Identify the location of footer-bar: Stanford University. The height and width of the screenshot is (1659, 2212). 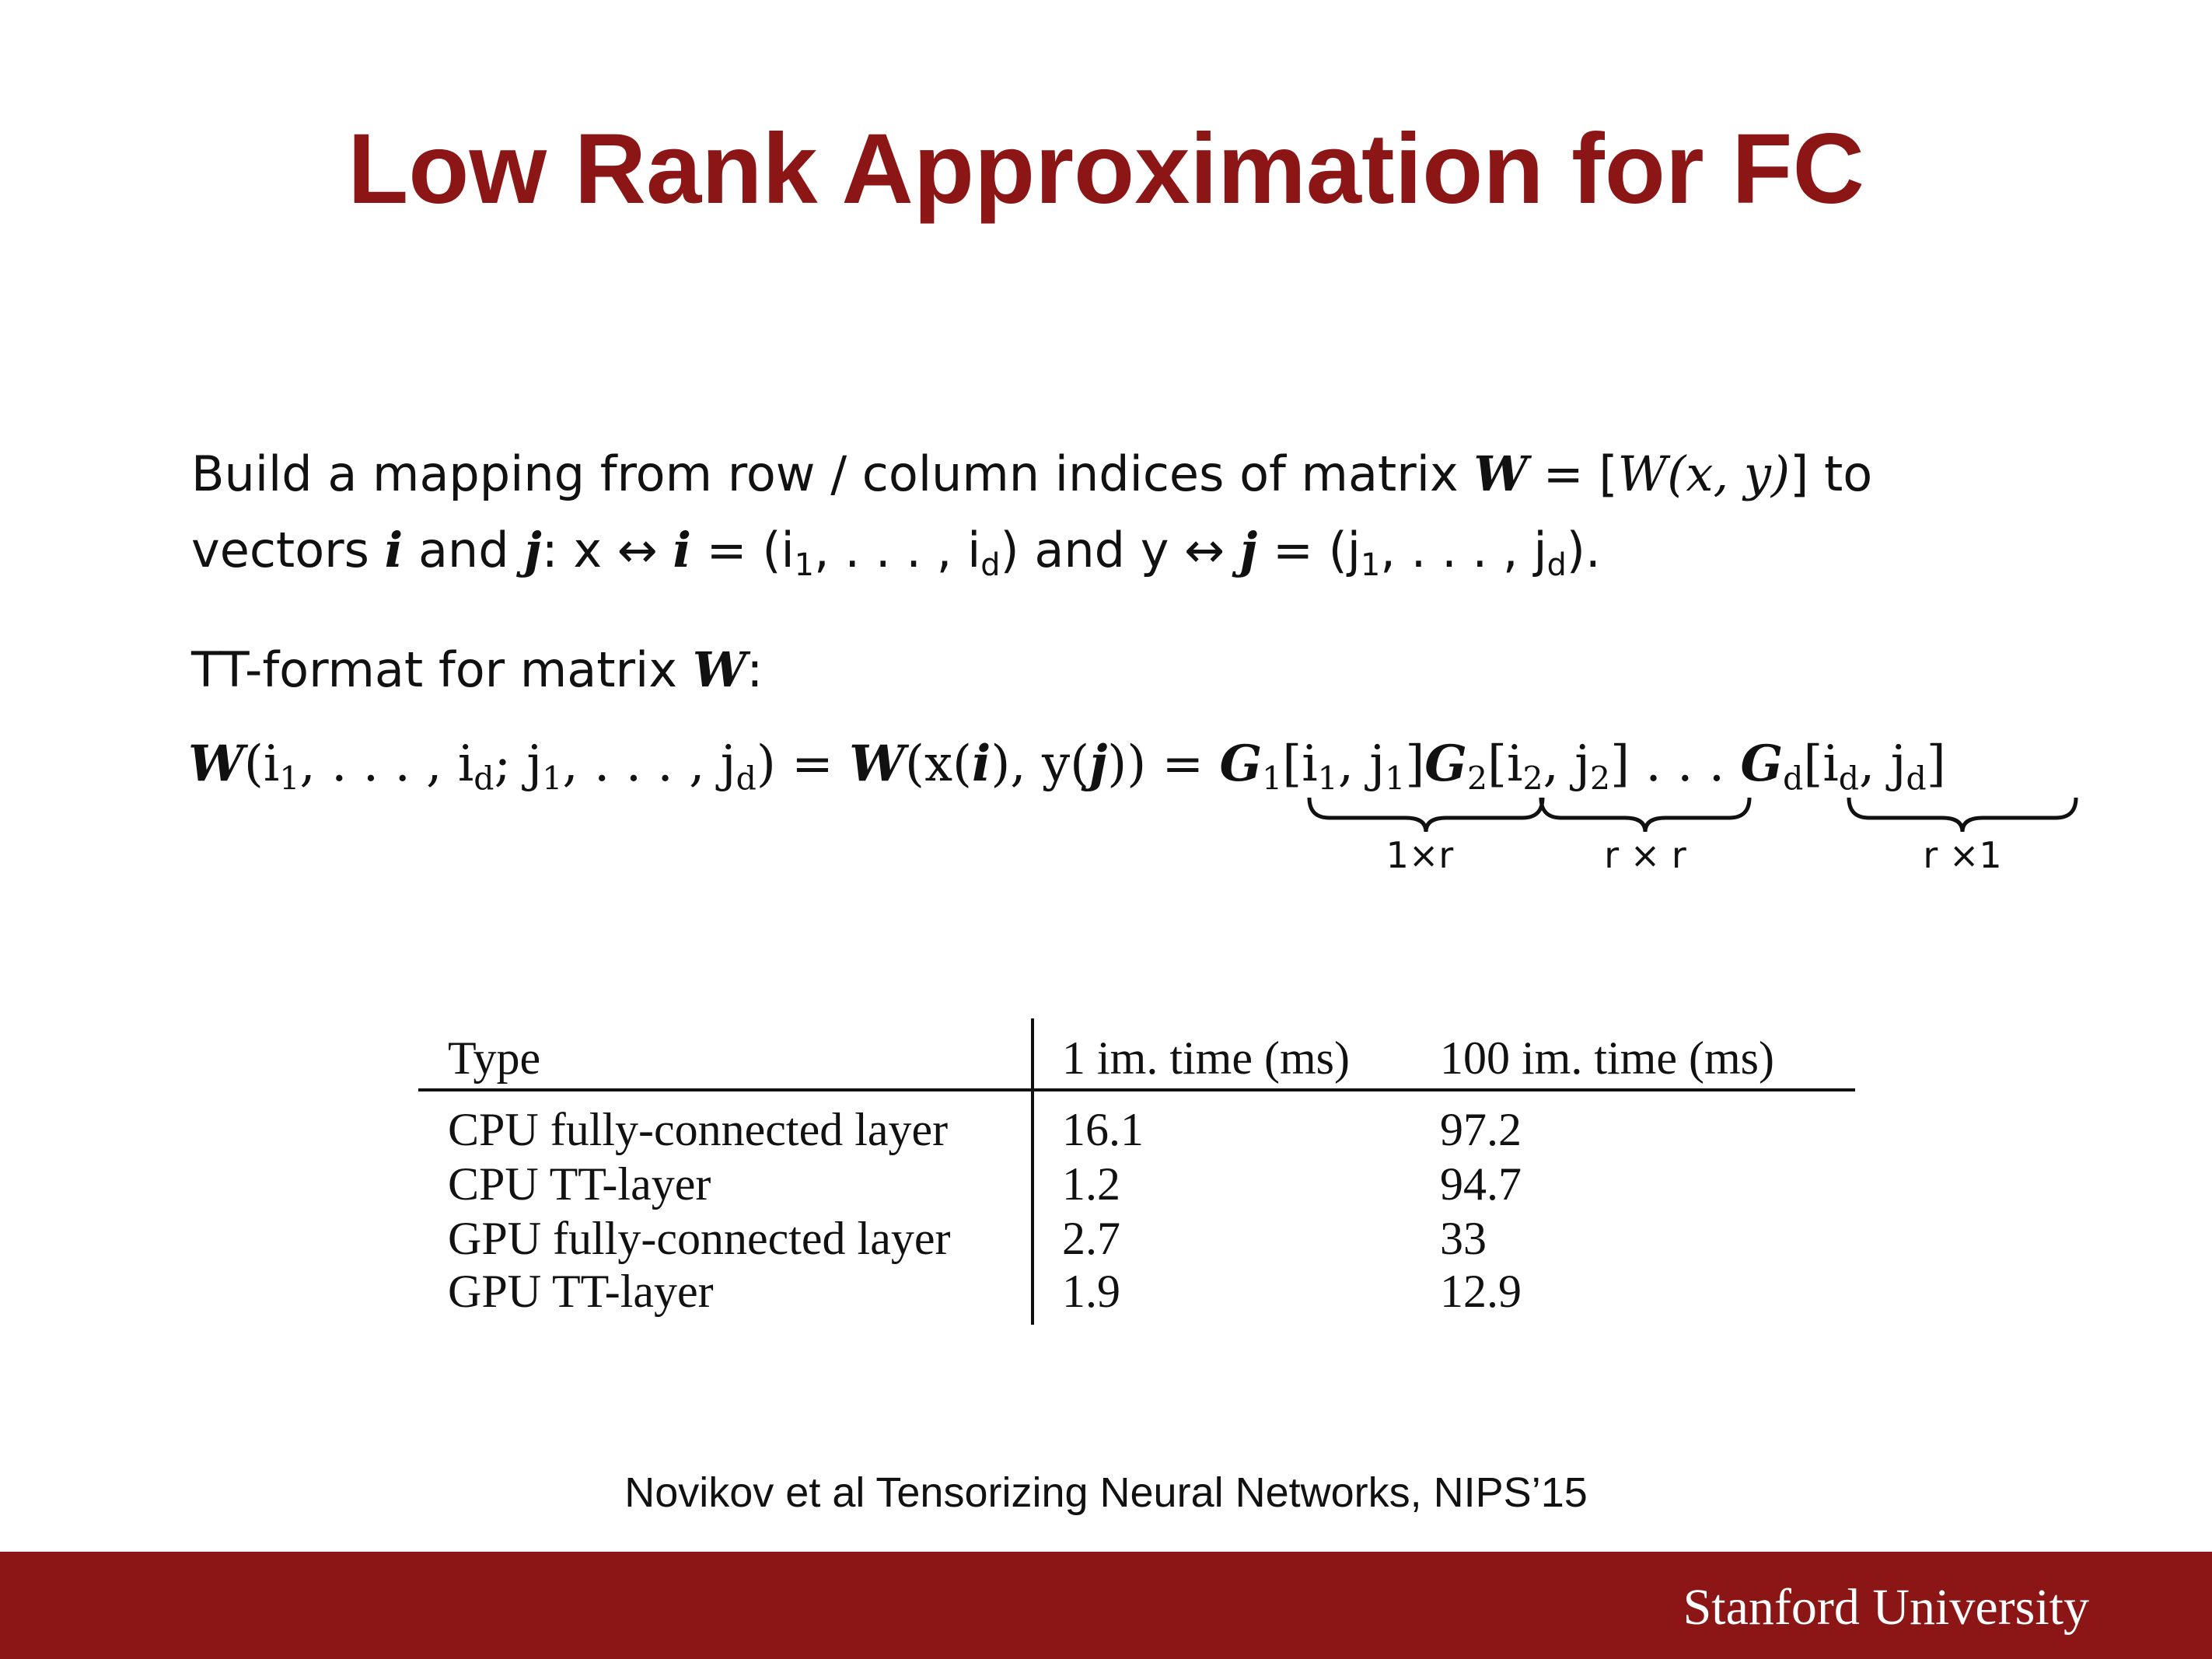
(1106, 1605).